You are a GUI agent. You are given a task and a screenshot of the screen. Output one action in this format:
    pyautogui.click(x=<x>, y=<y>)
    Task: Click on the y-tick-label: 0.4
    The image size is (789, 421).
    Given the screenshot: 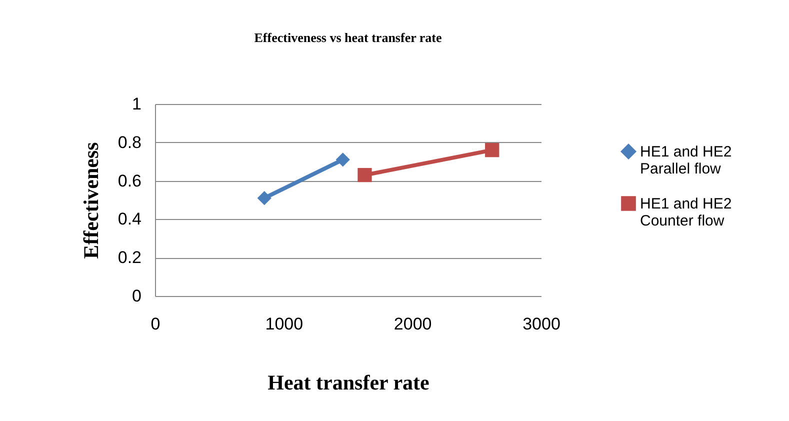 What is the action you would take?
    pyautogui.click(x=130, y=219)
    